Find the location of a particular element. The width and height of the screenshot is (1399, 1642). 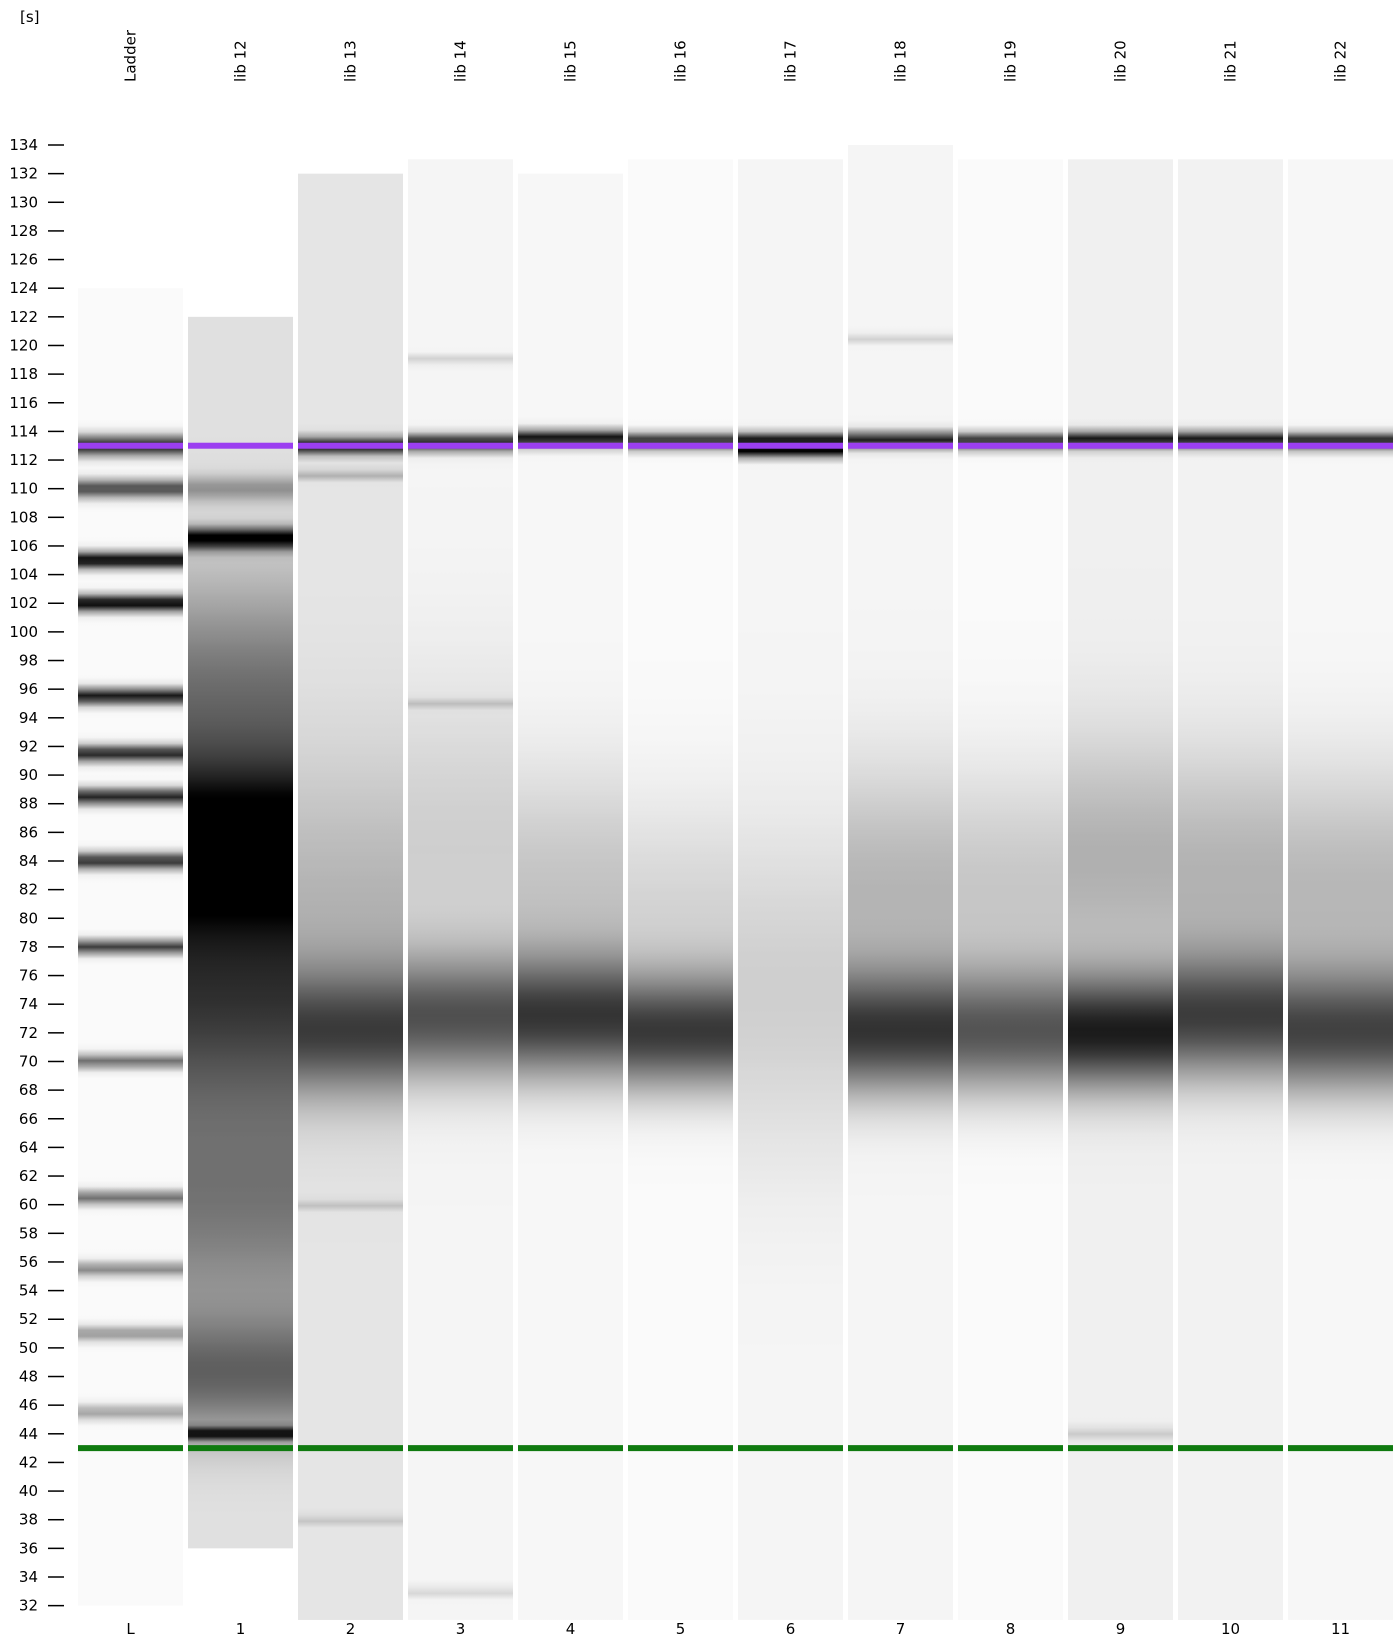

y-tick-label: 110 is located at coordinates (23, 489).